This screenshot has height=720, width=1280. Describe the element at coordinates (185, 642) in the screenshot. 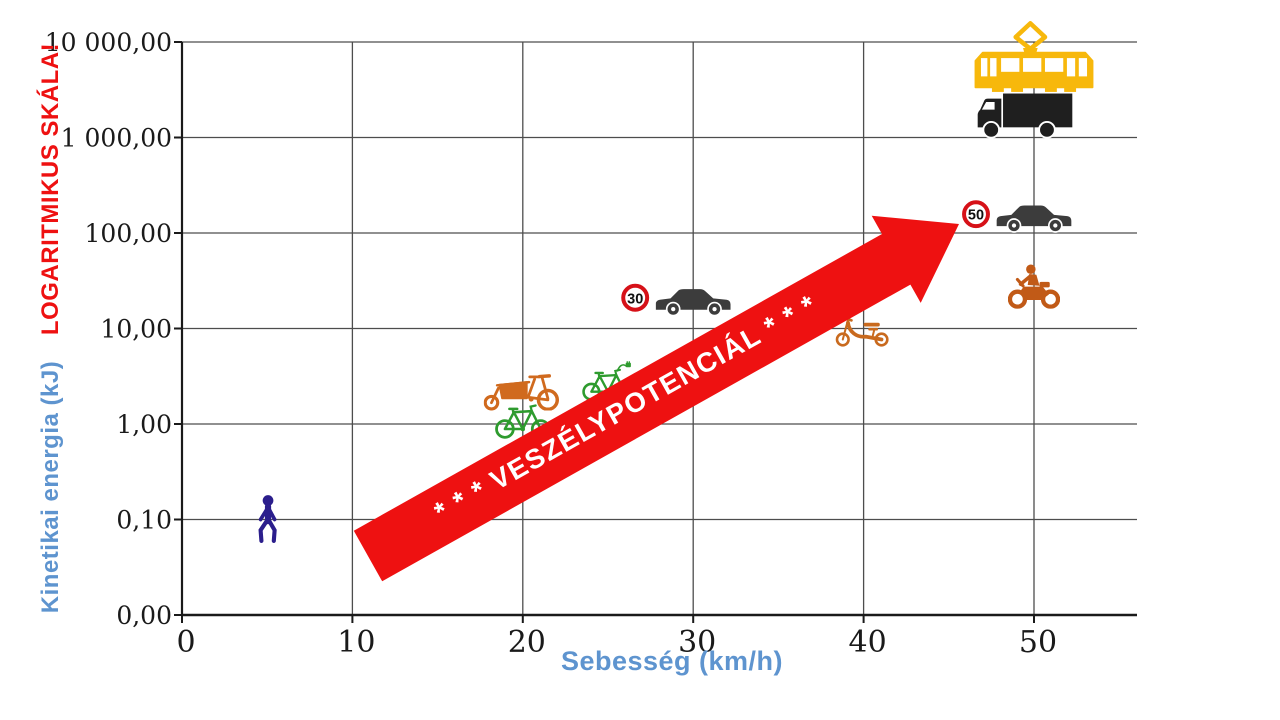

I see `x-tick-label: 0` at that location.